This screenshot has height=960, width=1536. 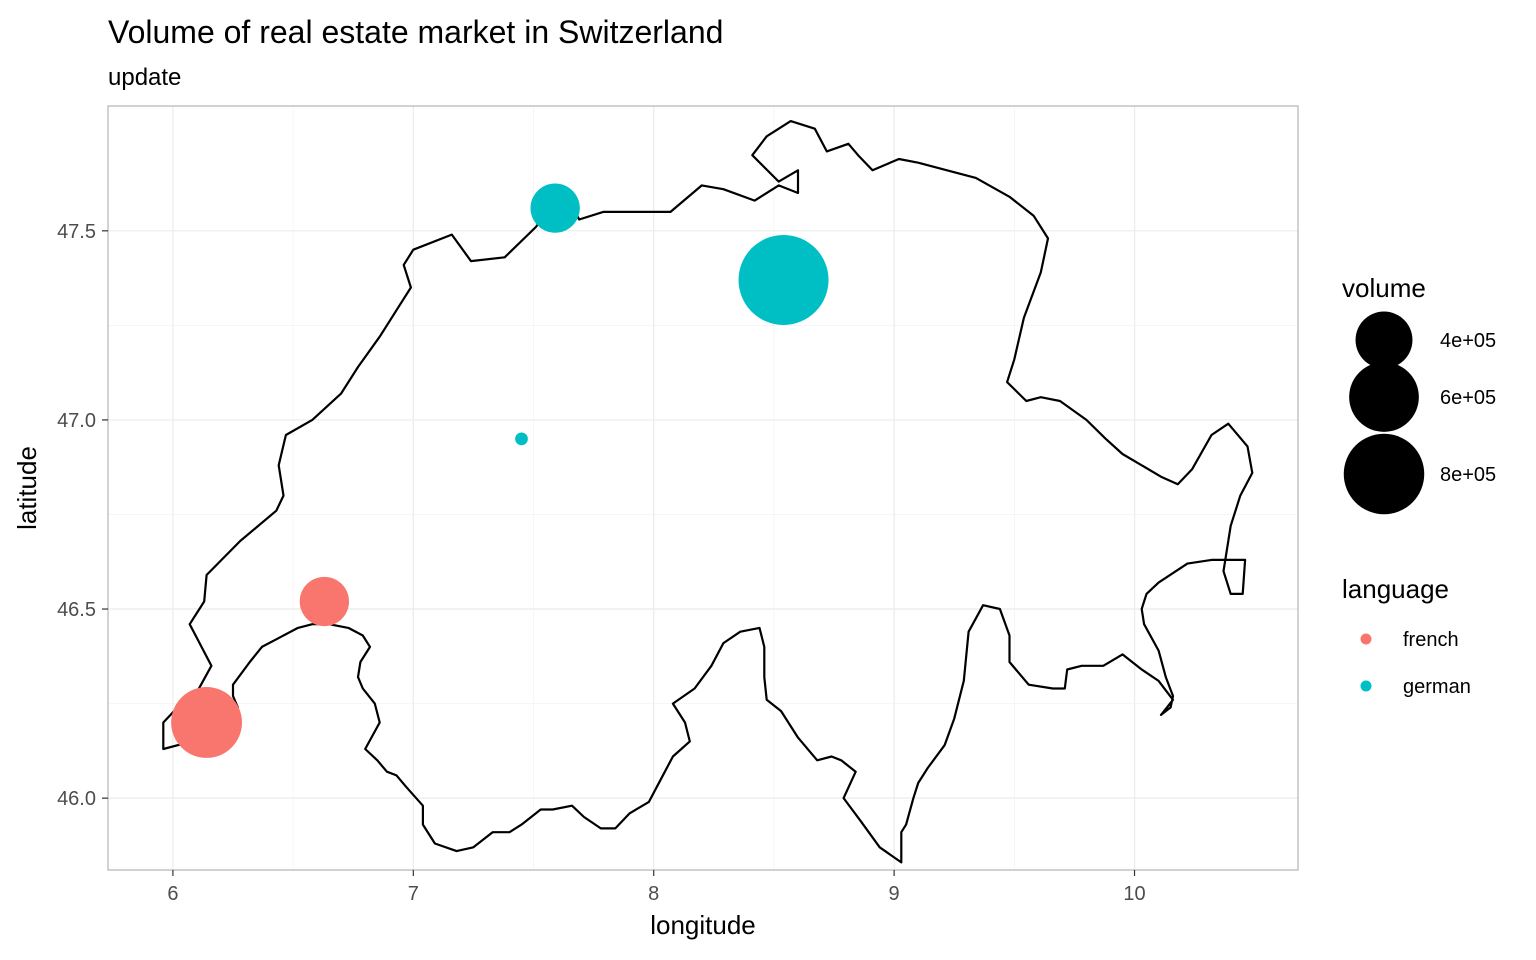 I want to click on size-legend-title: volume, so click(x=1384, y=288).